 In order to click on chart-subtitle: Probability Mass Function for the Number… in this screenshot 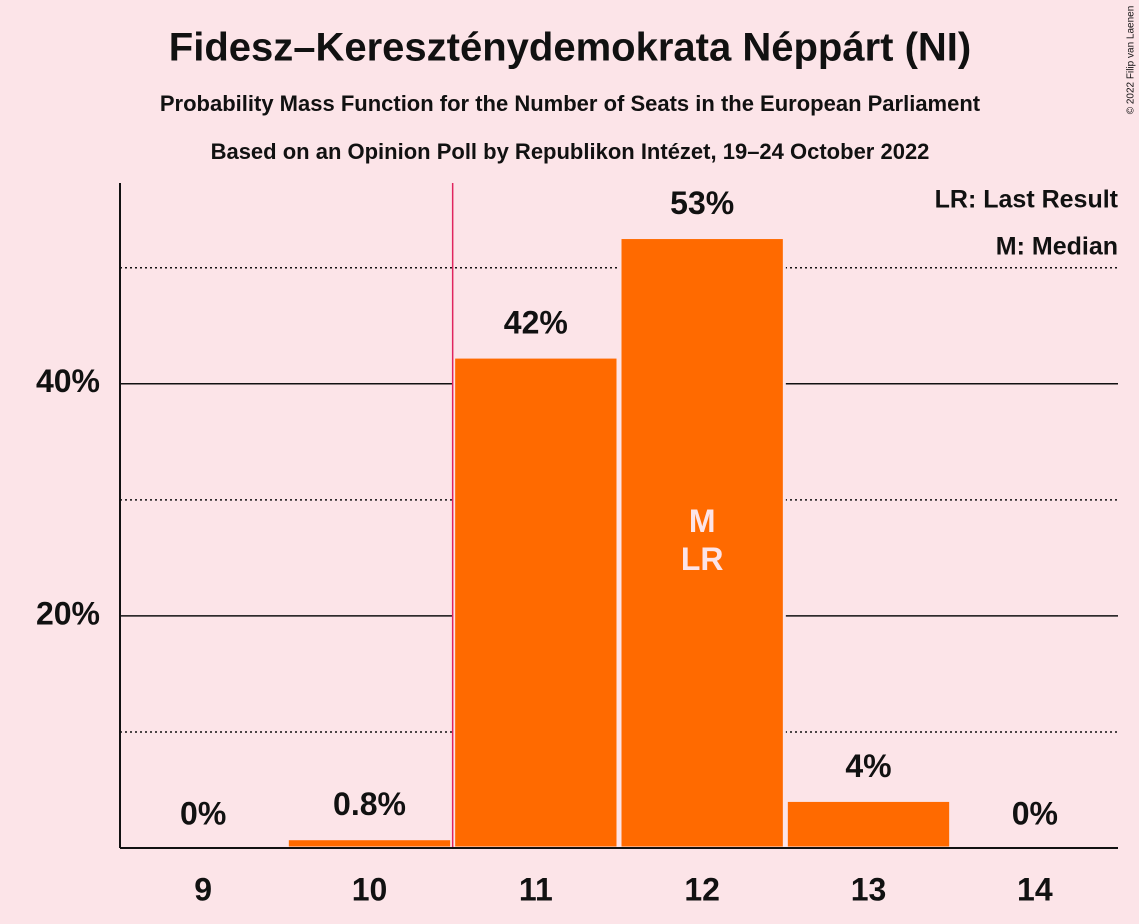, I will do `click(570, 103)`.